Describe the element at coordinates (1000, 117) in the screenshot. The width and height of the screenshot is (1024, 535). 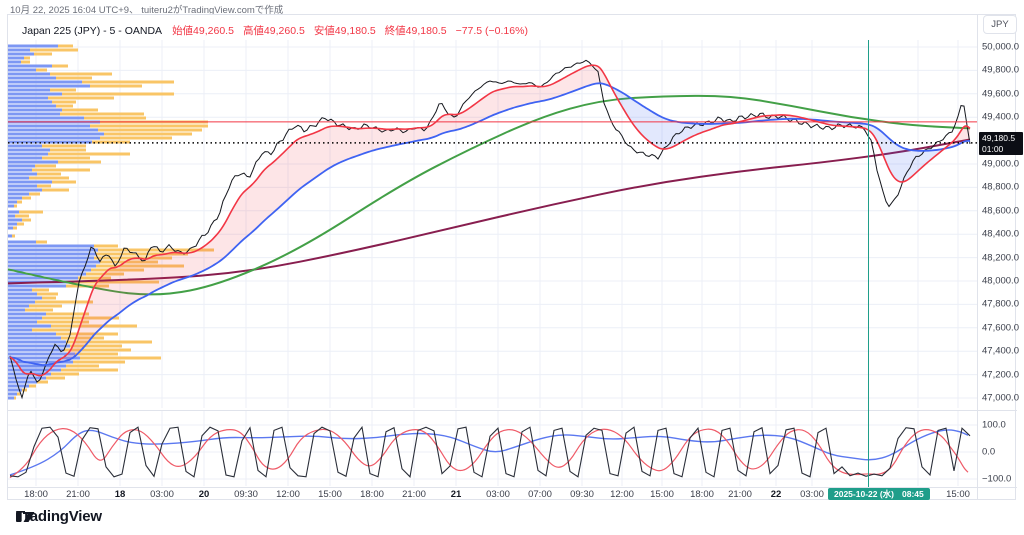
I see `price-tick-label: 49,400.0` at that location.